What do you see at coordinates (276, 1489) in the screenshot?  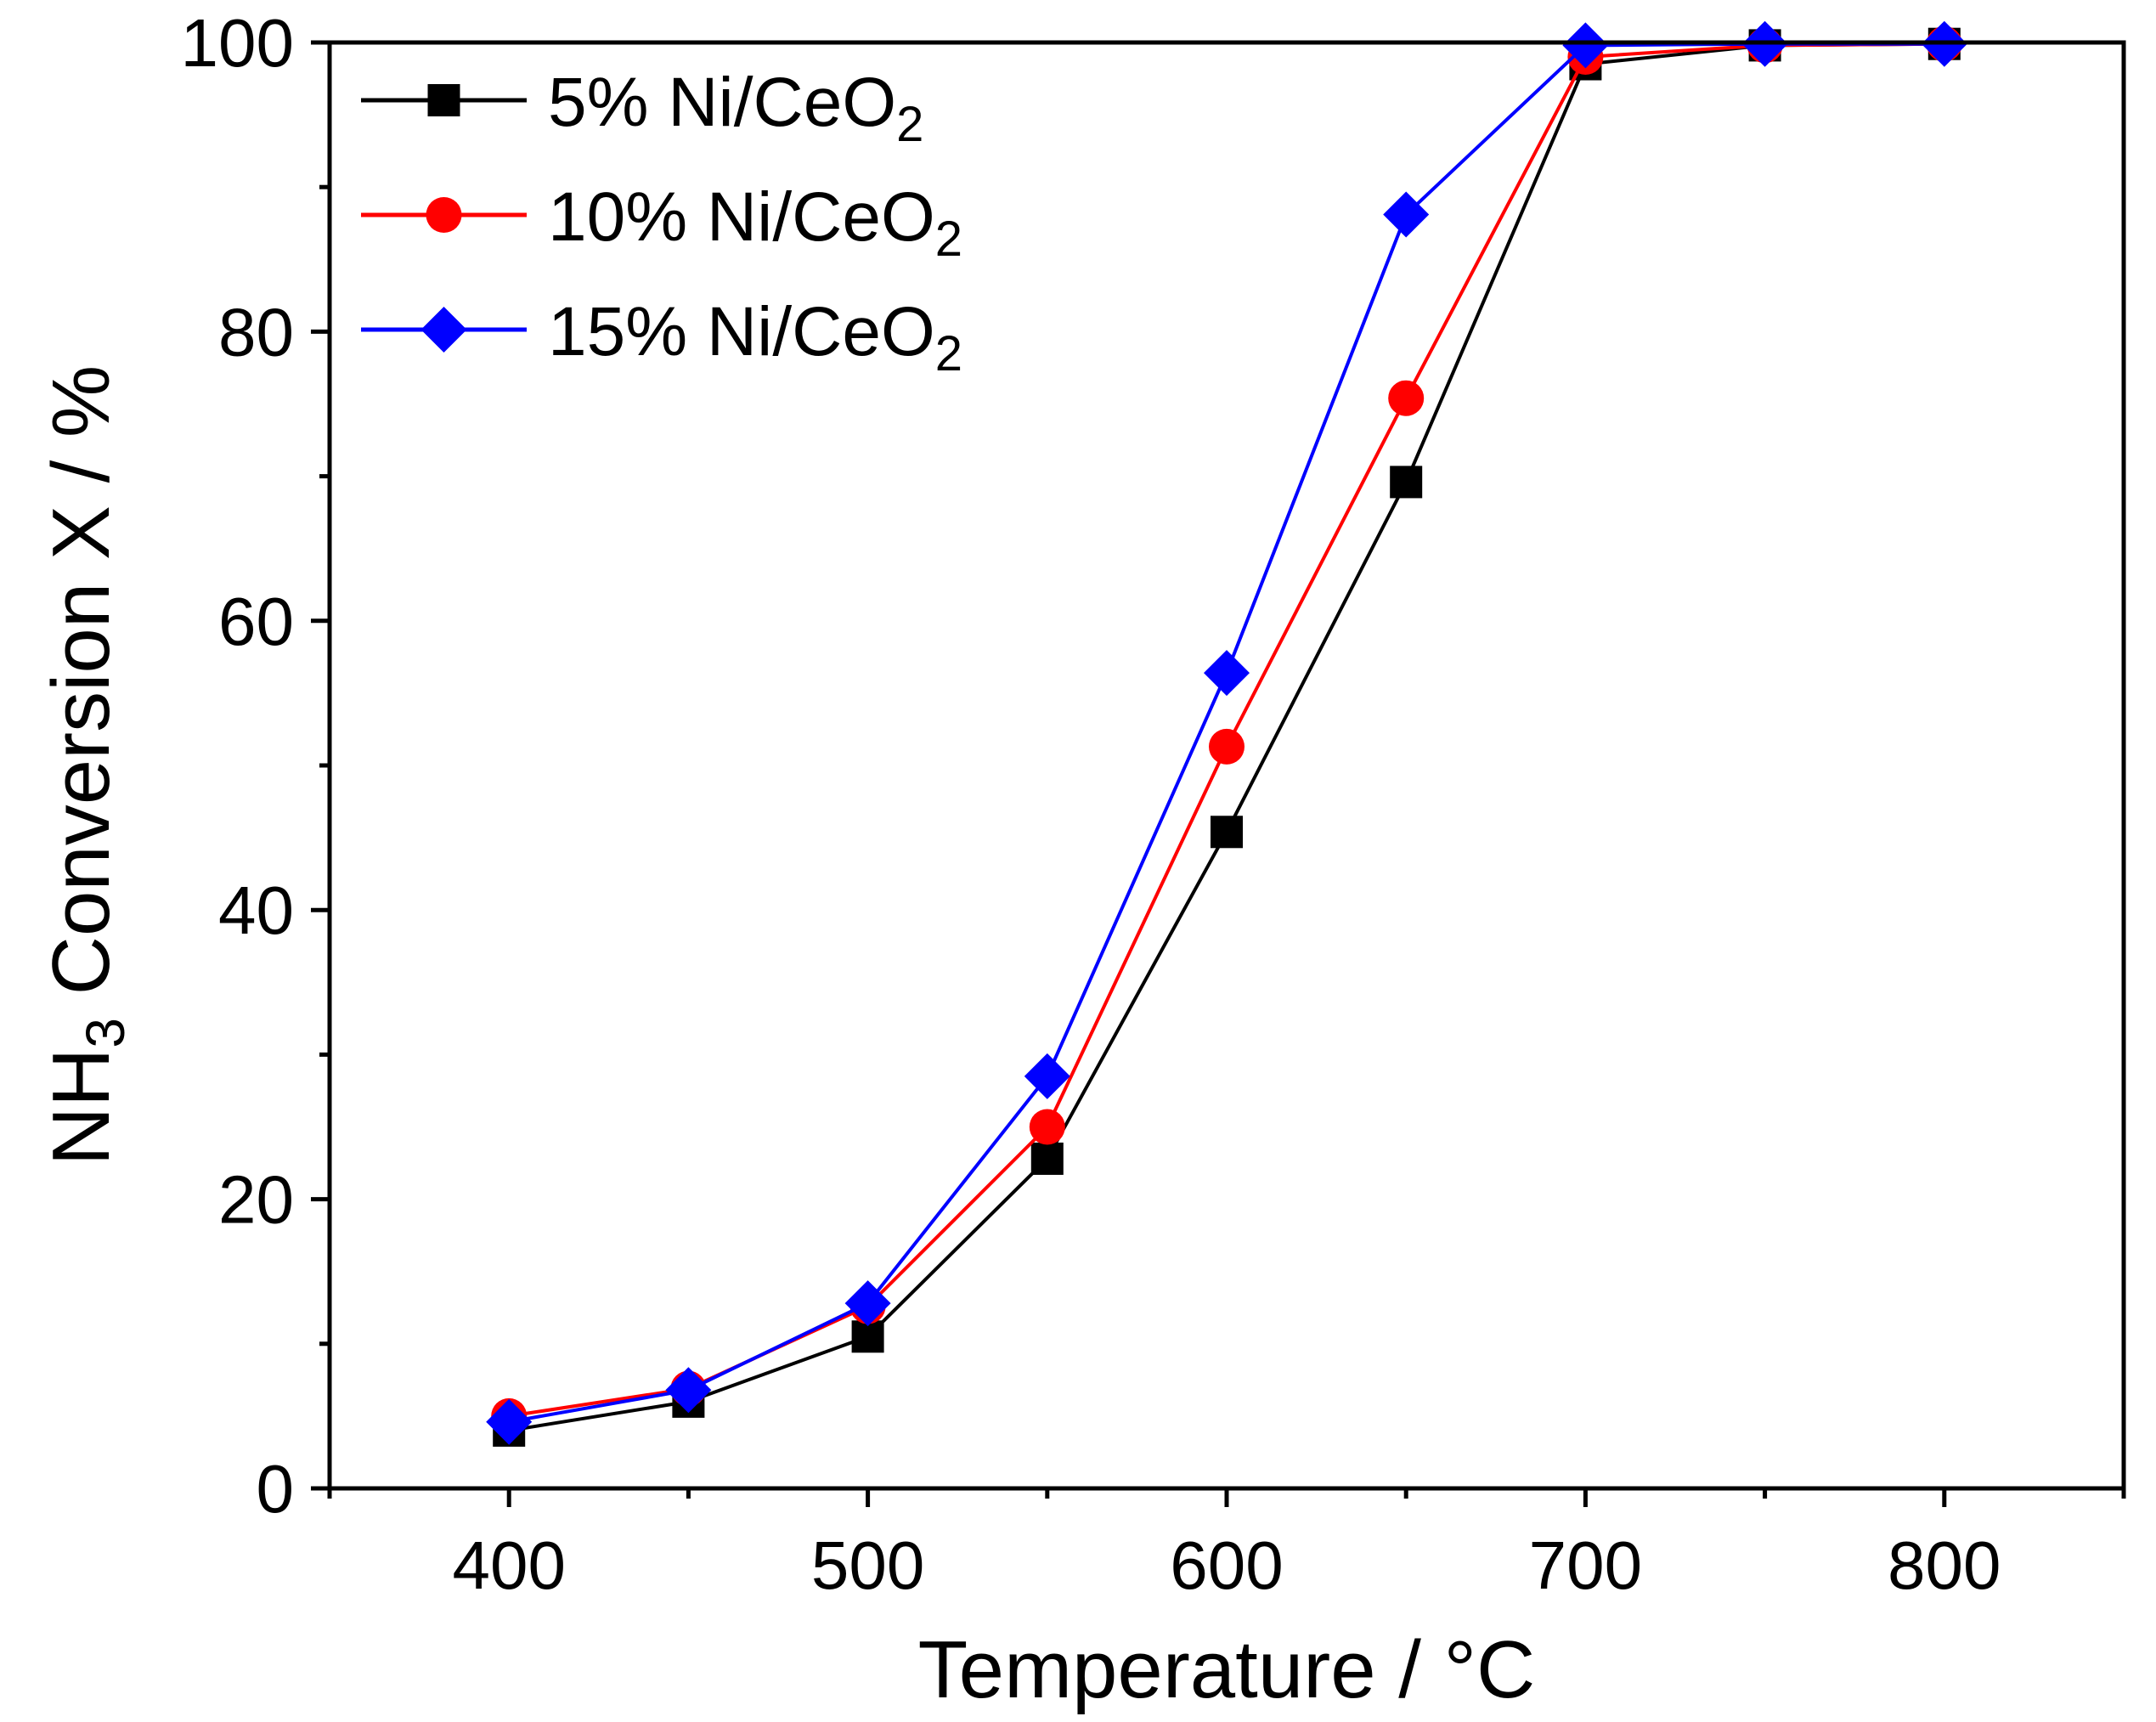 I see `y-tick-label: 0` at bounding box center [276, 1489].